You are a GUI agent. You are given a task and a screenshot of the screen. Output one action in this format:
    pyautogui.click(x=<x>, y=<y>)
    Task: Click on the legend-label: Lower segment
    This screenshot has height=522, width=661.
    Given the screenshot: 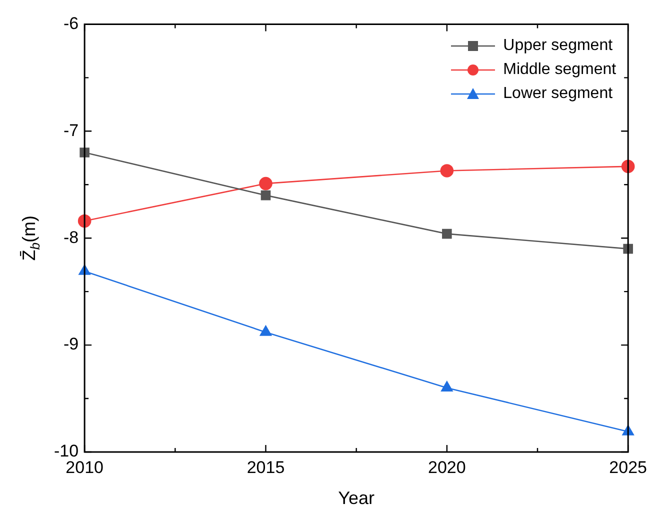 What is the action you would take?
    pyautogui.click(x=558, y=94)
    